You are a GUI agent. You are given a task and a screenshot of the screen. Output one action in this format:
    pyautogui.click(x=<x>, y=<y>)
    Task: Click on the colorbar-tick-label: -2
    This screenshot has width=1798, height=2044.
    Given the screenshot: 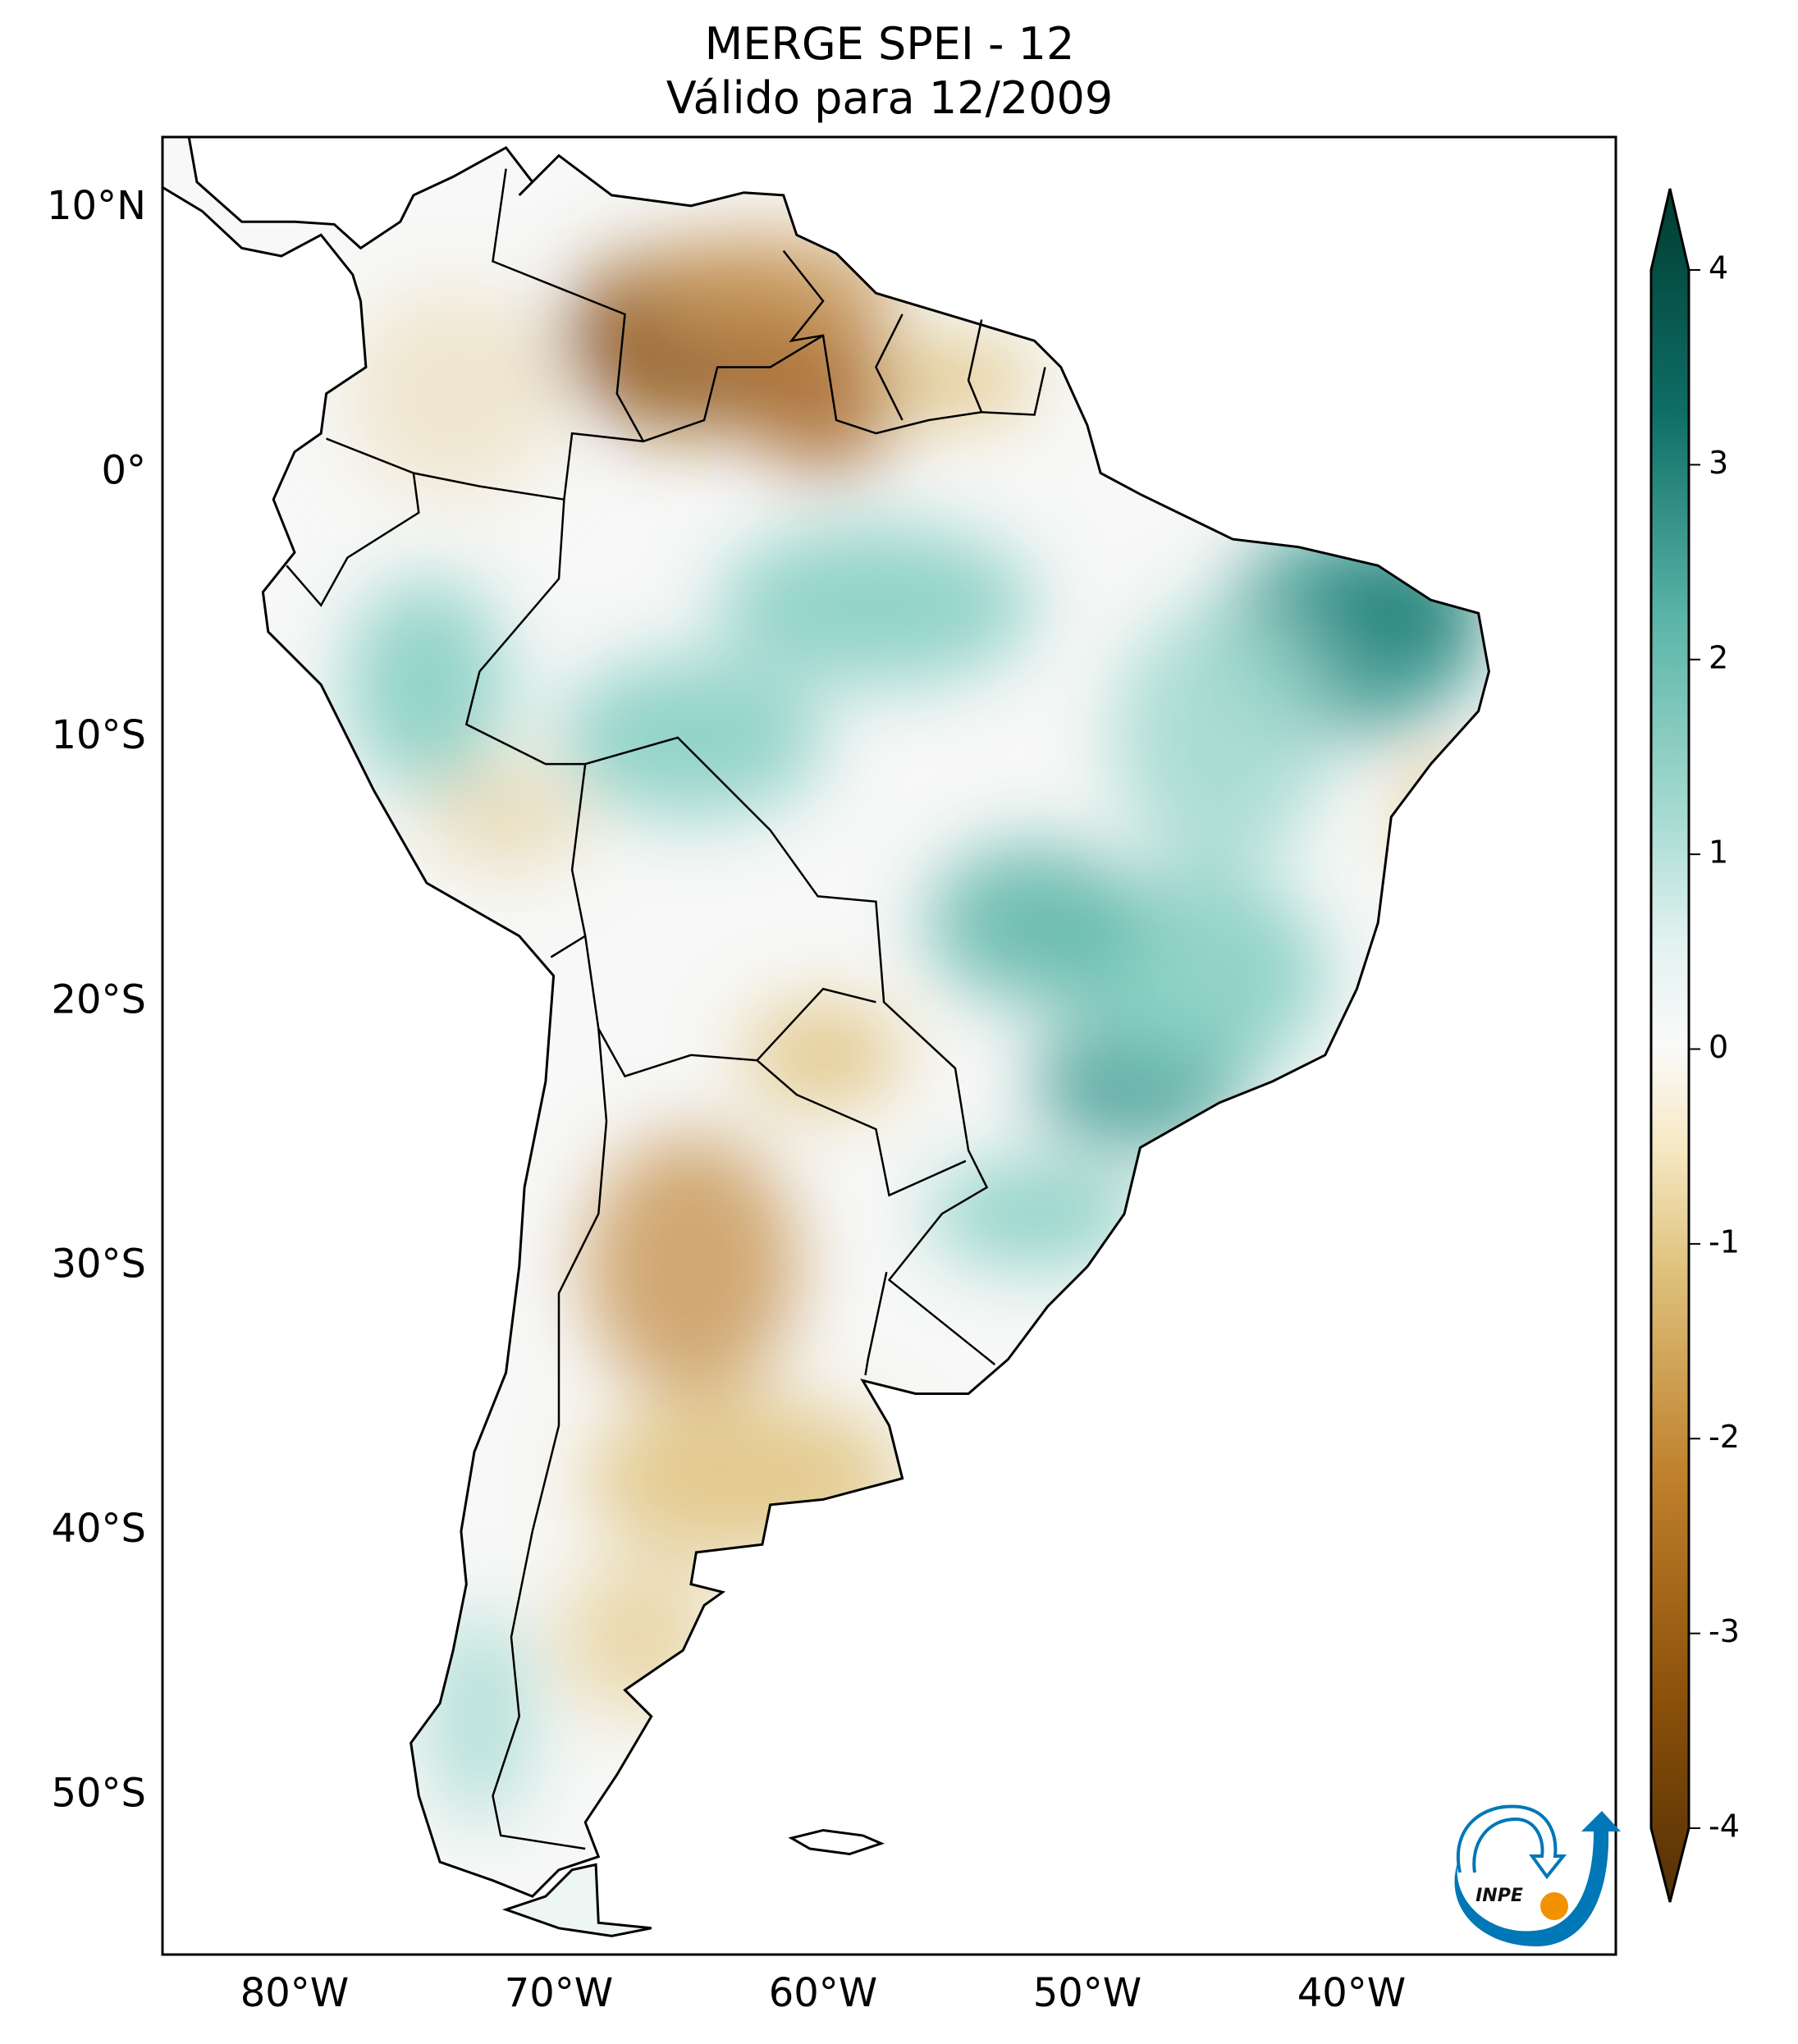 What is the action you would take?
    pyautogui.click(x=1724, y=1437)
    